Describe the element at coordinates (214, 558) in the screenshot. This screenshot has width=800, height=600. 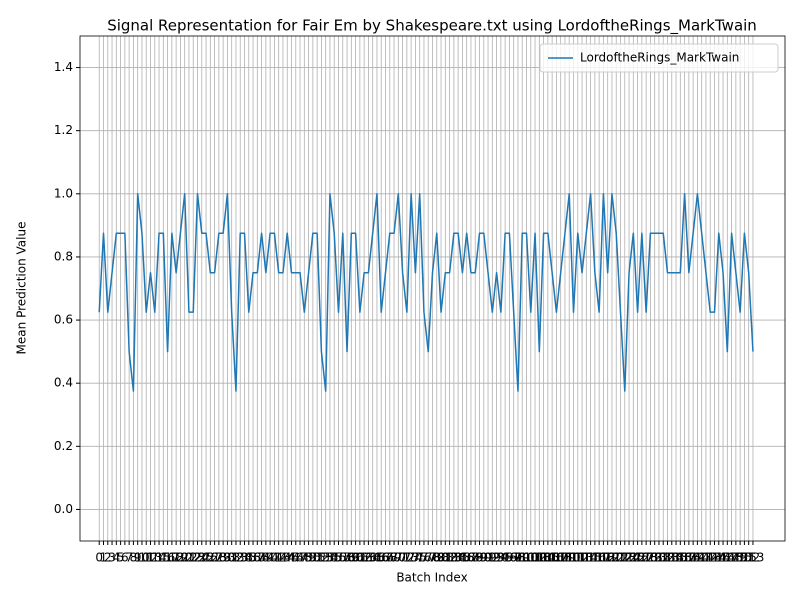
I see `x-tick-label: 27` at that location.